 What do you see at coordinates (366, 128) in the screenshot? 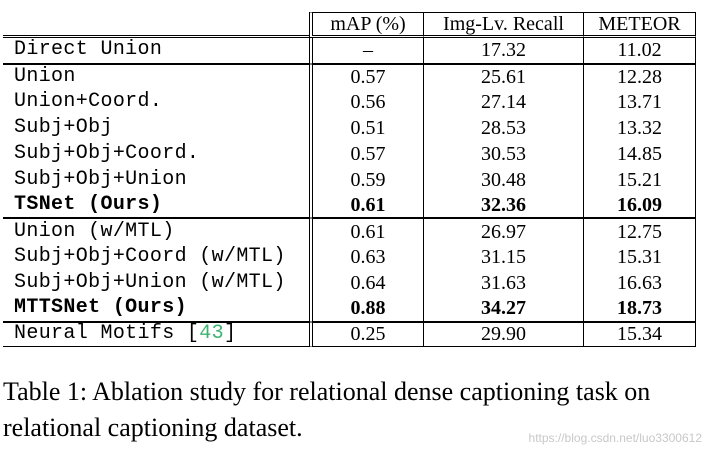
I see `map-cell: 0.51` at bounding box center [366, 128].